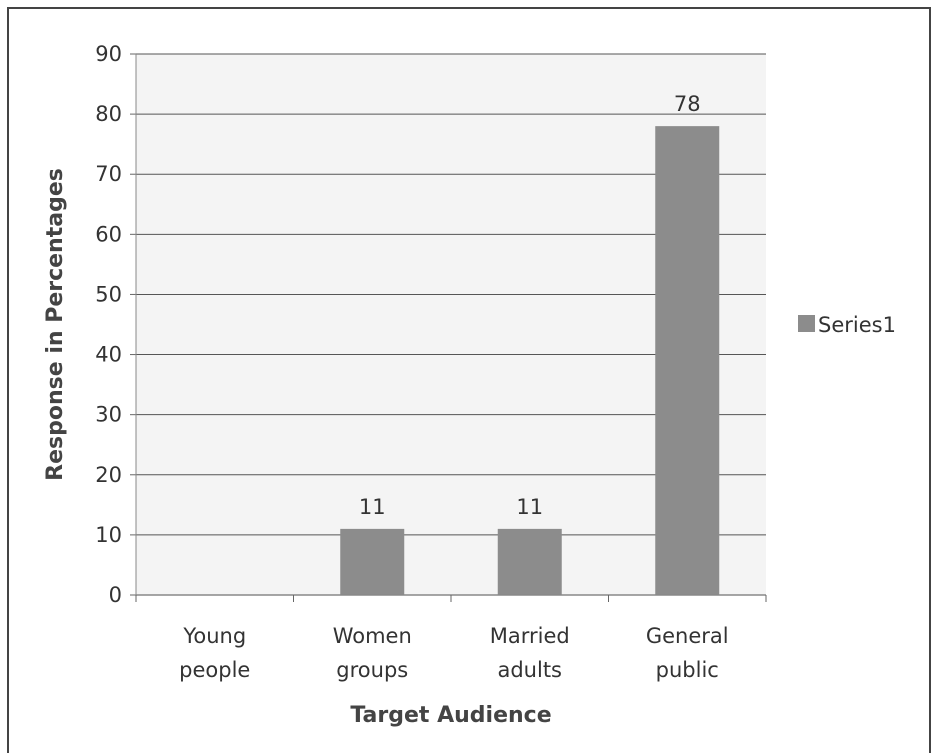  I want to click on y-tick-label: 80, so click(108, 114).